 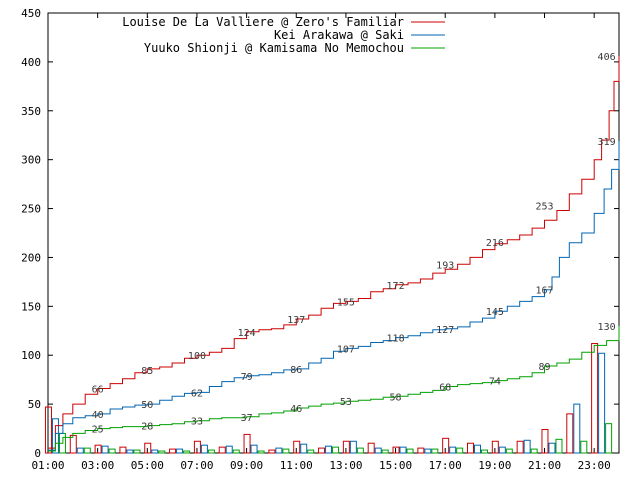 I want to click on data-label: 127, so click(x=445, y=330).